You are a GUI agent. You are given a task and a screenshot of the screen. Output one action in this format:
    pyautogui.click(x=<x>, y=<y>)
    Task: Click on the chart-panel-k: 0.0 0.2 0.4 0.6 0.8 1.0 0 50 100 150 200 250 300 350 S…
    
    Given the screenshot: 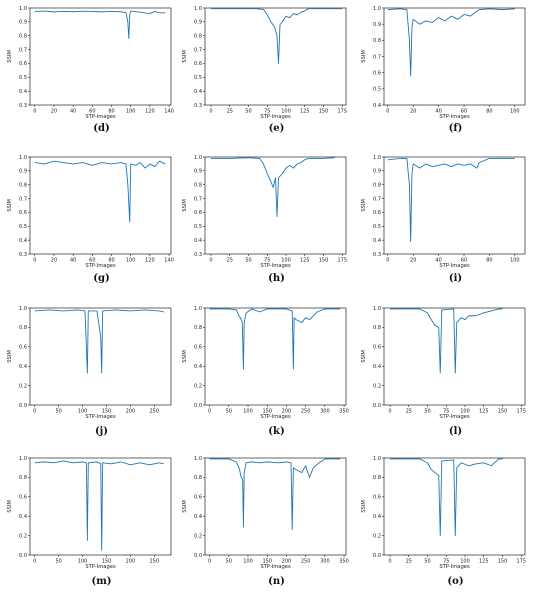 What is the action you would take?
    pyautogui.click(x=266, y=372)
    